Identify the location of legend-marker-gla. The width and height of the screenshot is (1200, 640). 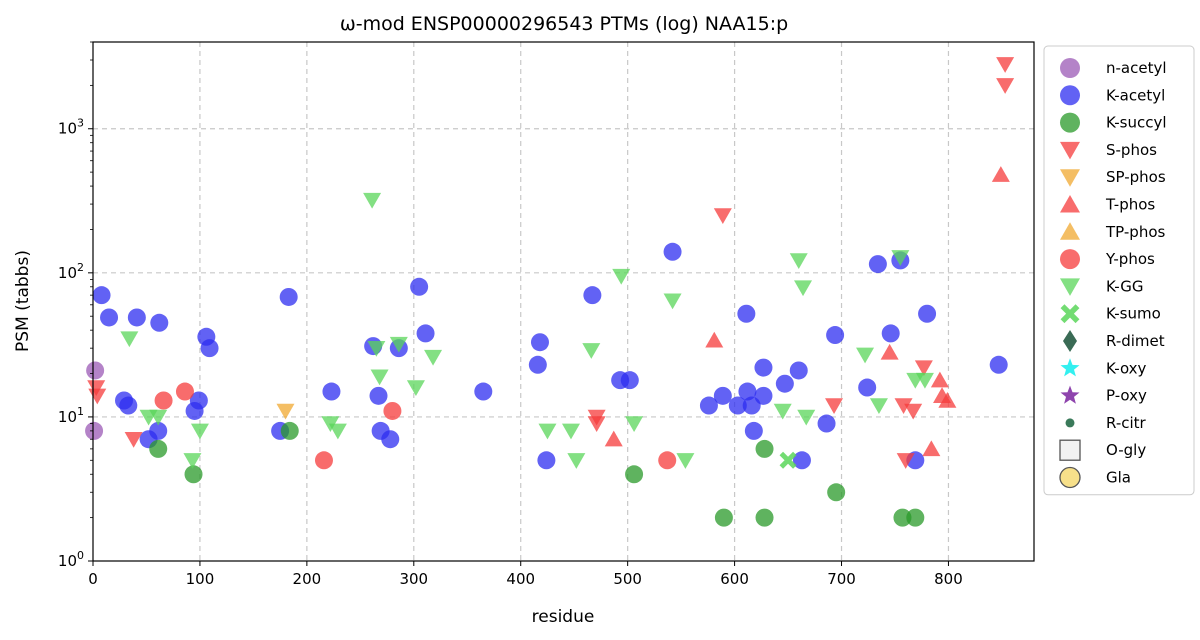
(1070, 477).